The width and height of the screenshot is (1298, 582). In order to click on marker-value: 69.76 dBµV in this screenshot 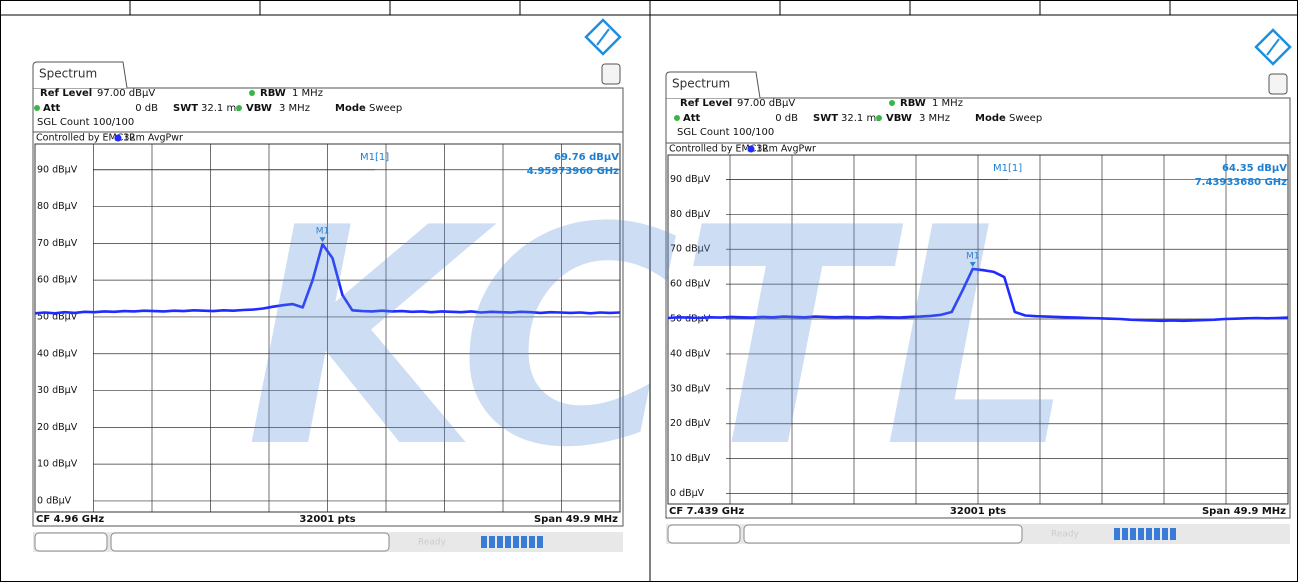, I will do `click(586, 157)`.